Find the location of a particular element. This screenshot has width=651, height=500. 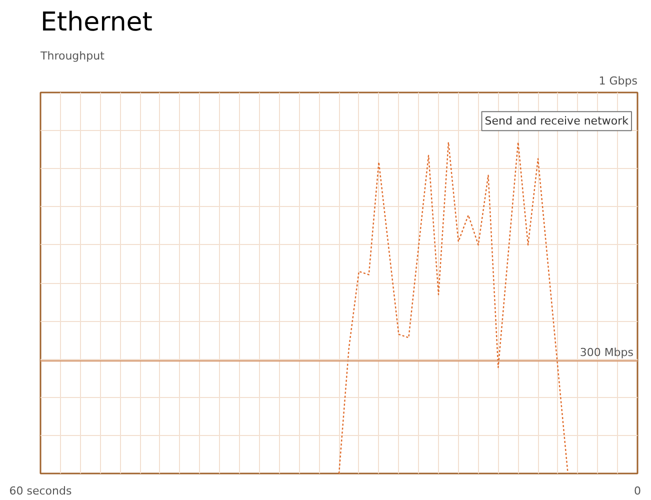

ref-line-label: 300 Mbps is located at coordinates (607, 352).